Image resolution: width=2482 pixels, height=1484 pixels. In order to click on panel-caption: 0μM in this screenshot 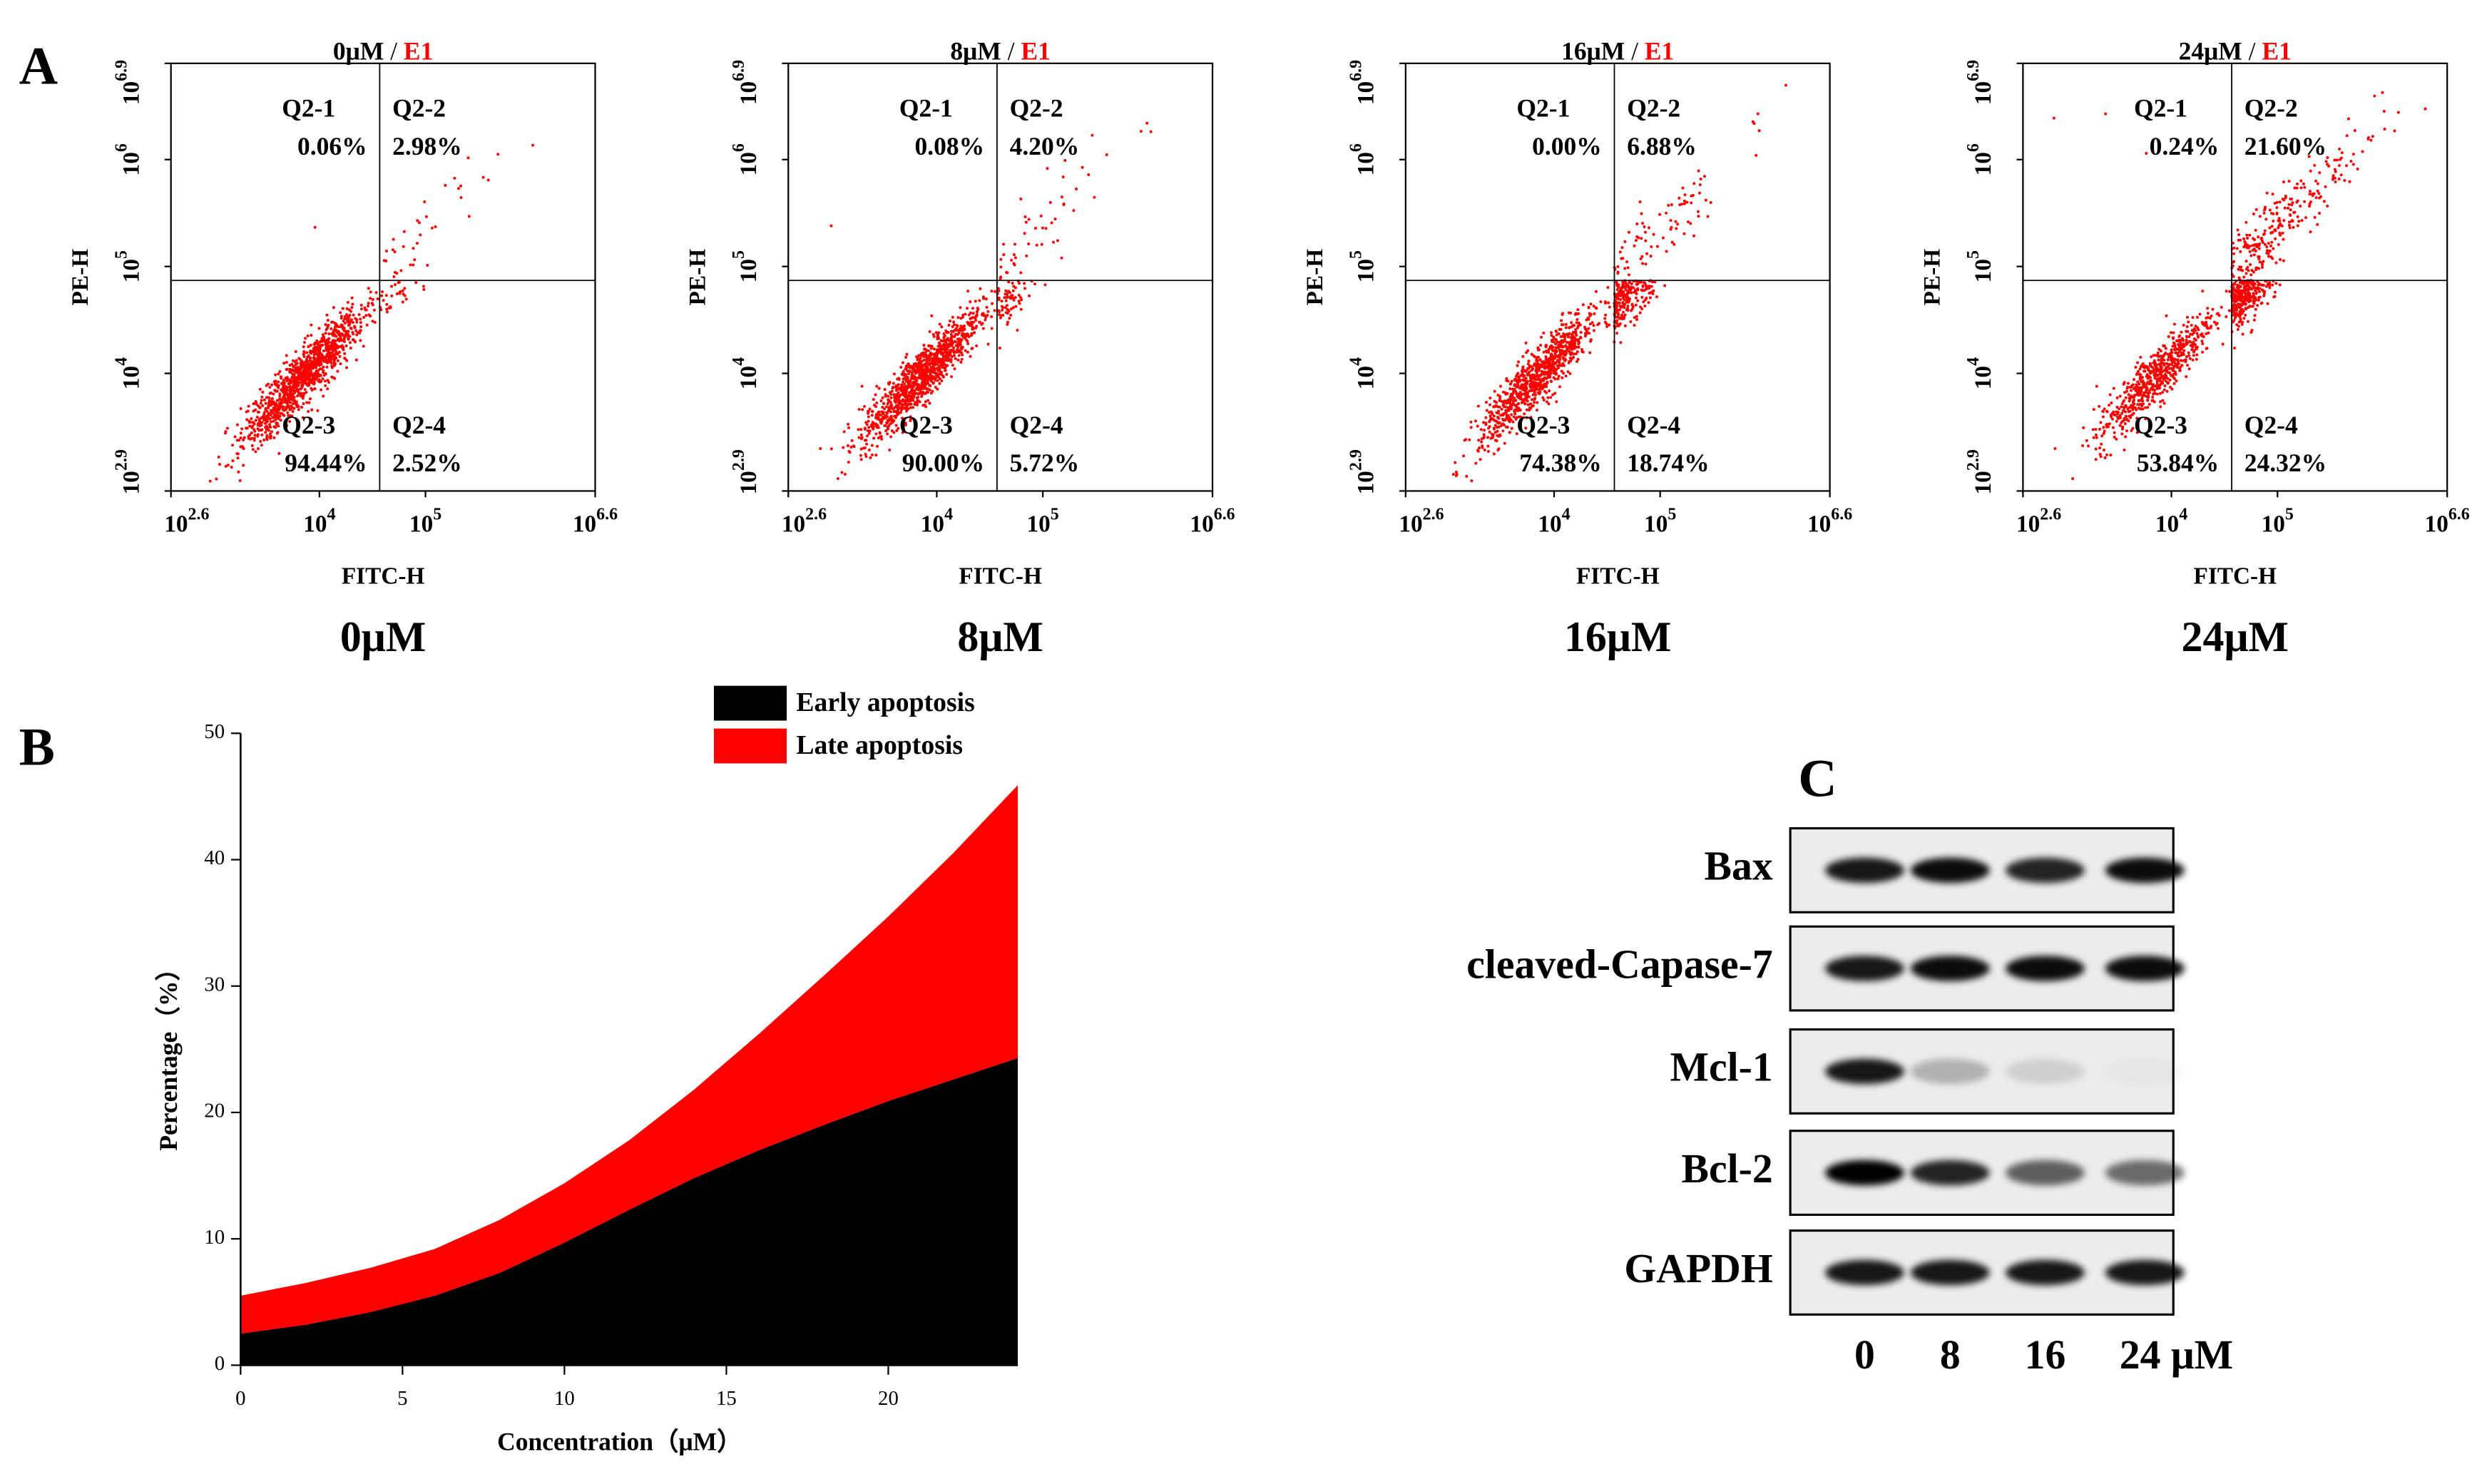, I will do `click(383, 636)`.